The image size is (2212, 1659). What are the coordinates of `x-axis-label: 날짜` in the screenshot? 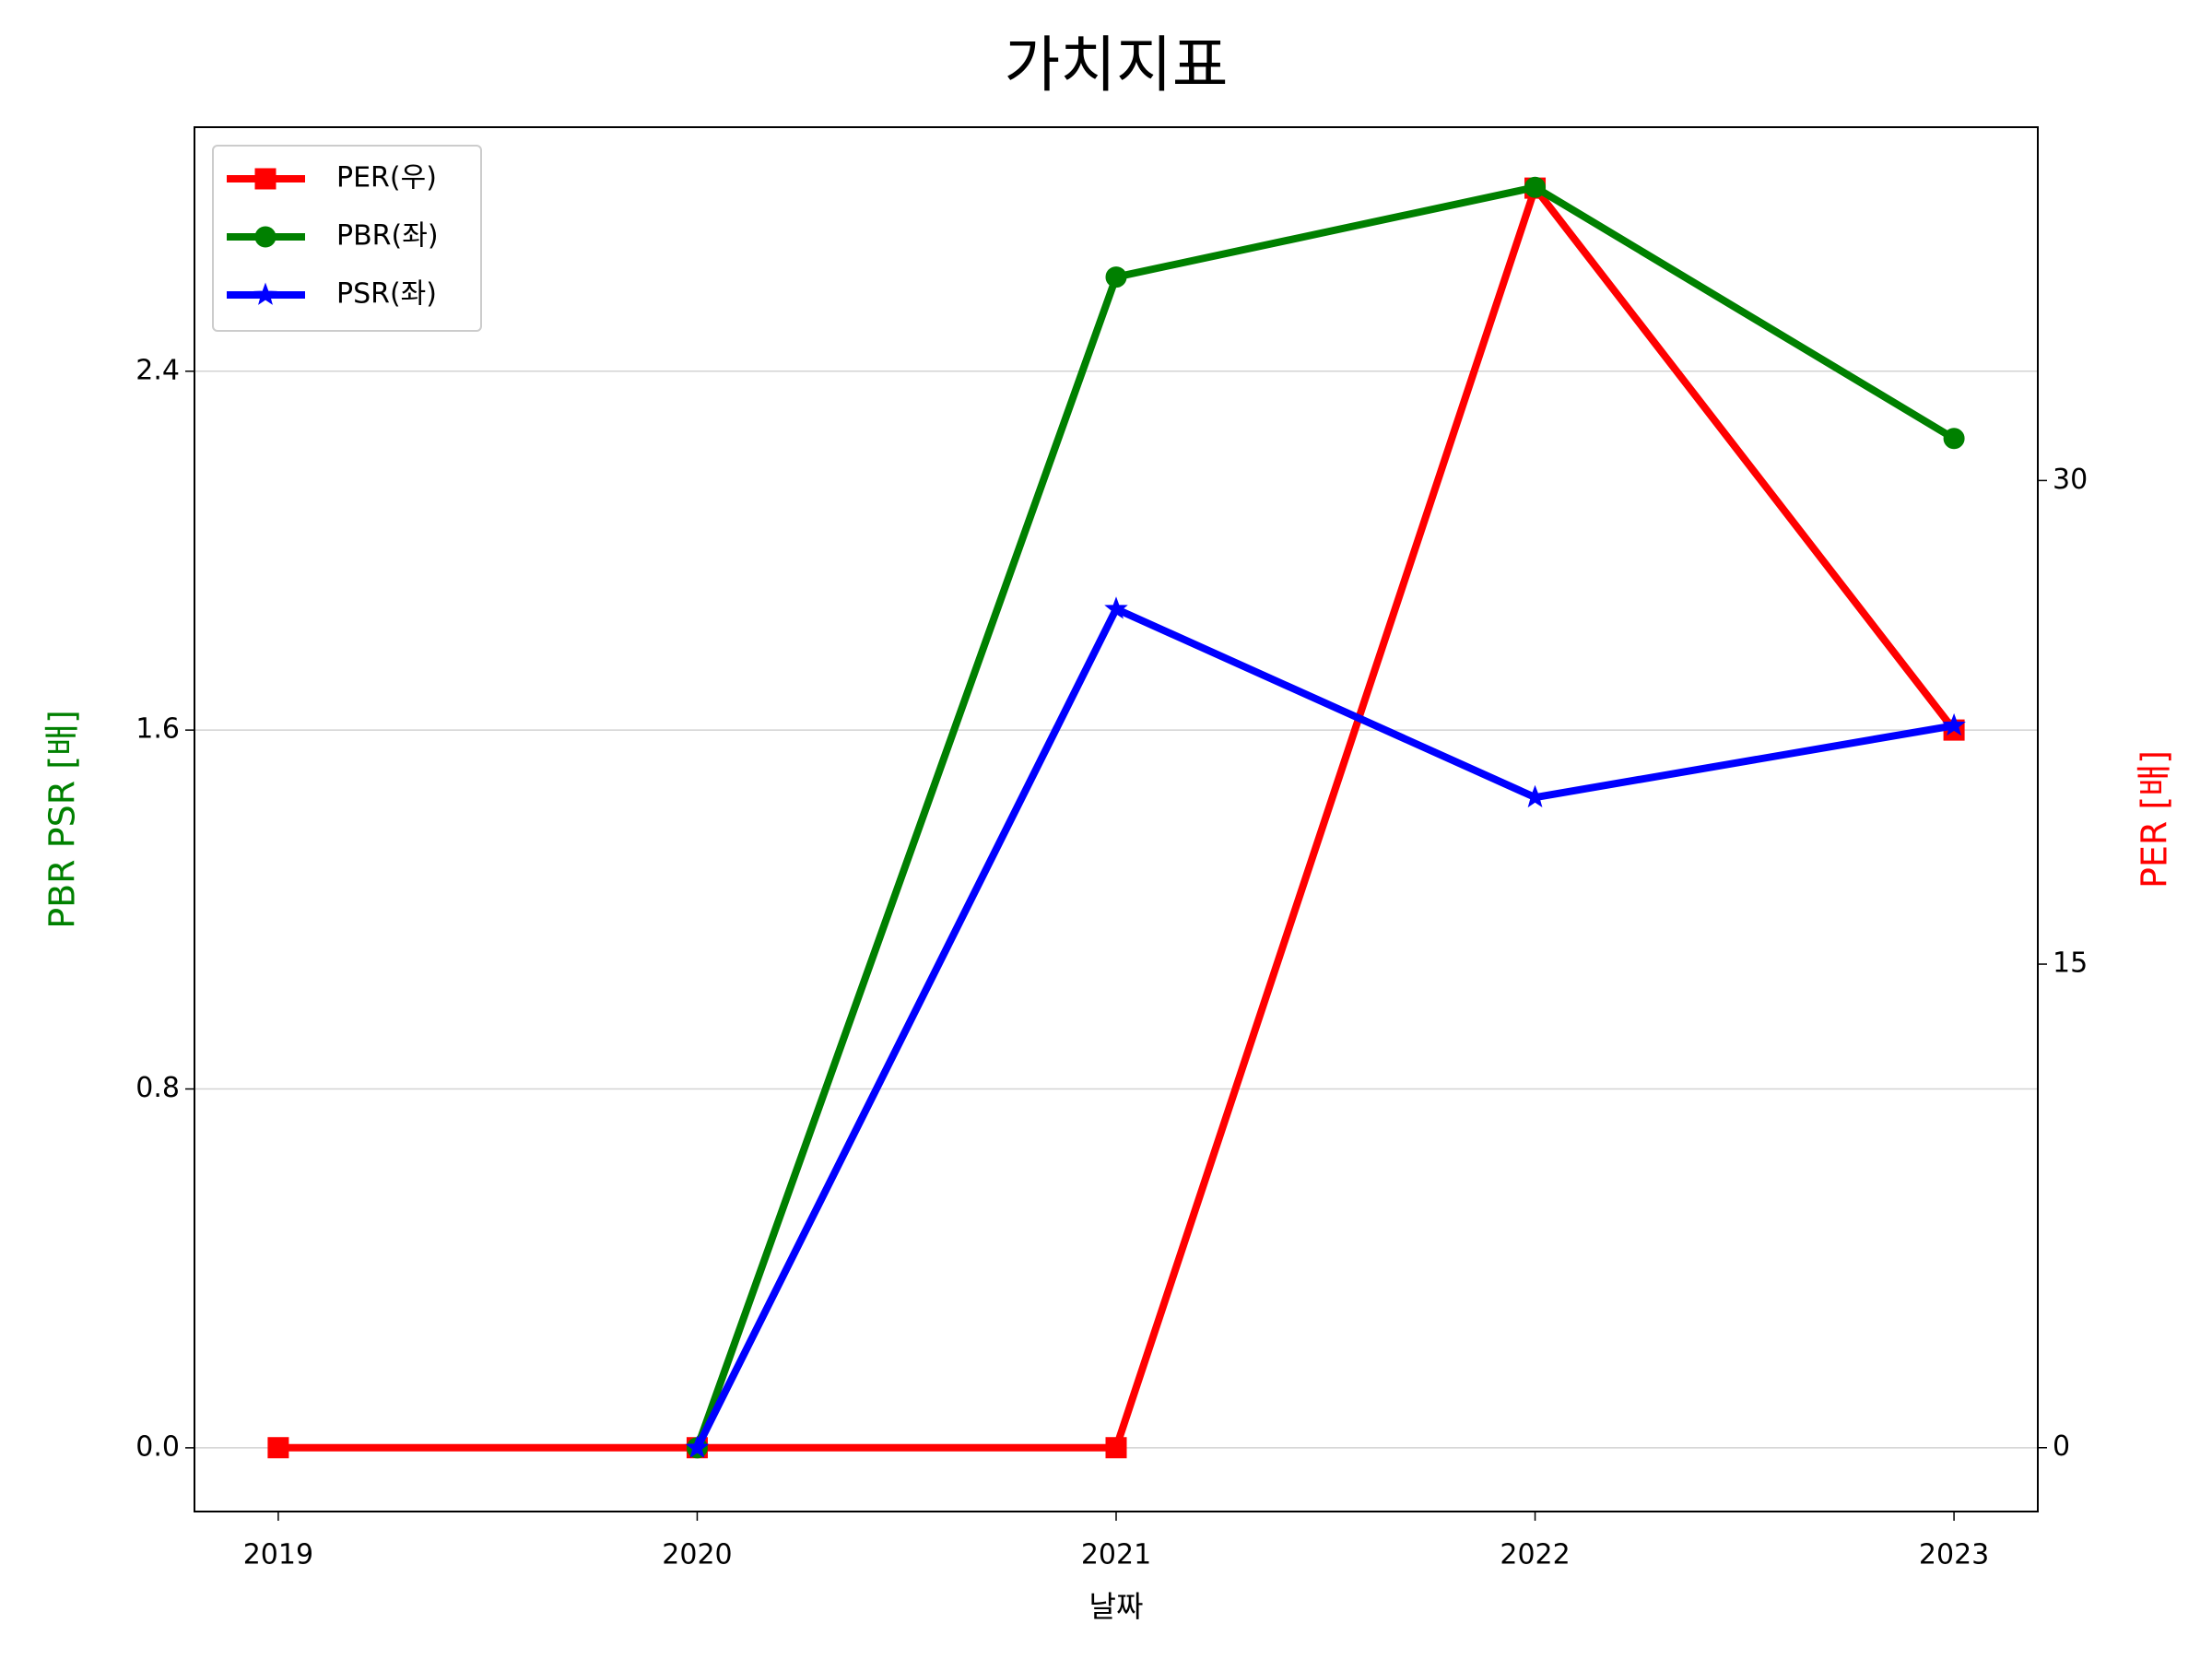 It's located at (1116, 1606).